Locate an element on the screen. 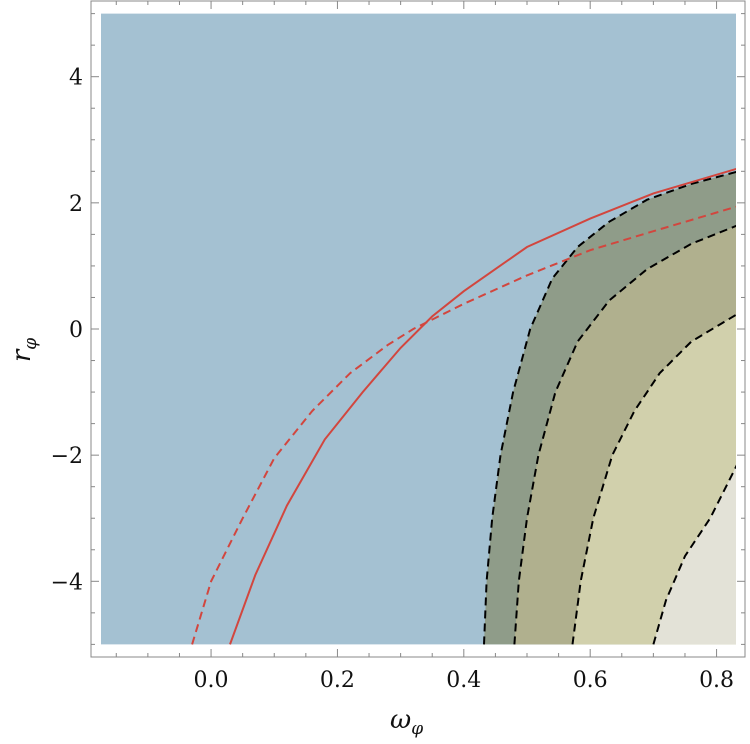 This screenshot has width=750, height=744. y-axis-label: rφ is located at coordinates (24, 350).